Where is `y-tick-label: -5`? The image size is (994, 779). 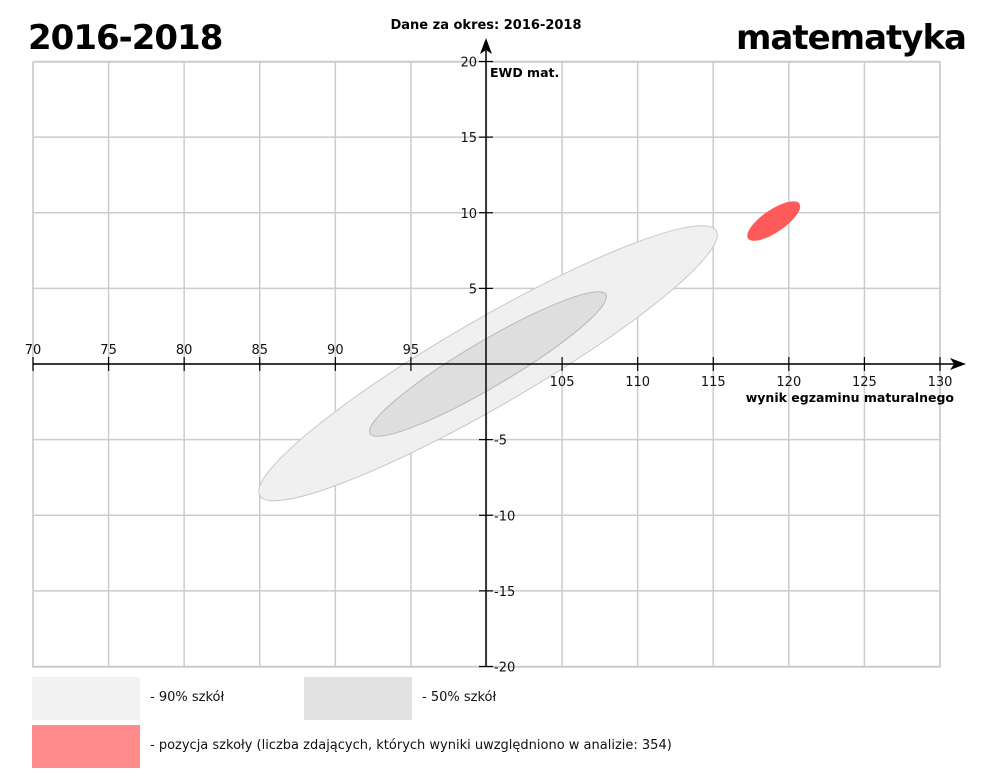 y-tick-label: -5 is located at coordinates (500, 441).